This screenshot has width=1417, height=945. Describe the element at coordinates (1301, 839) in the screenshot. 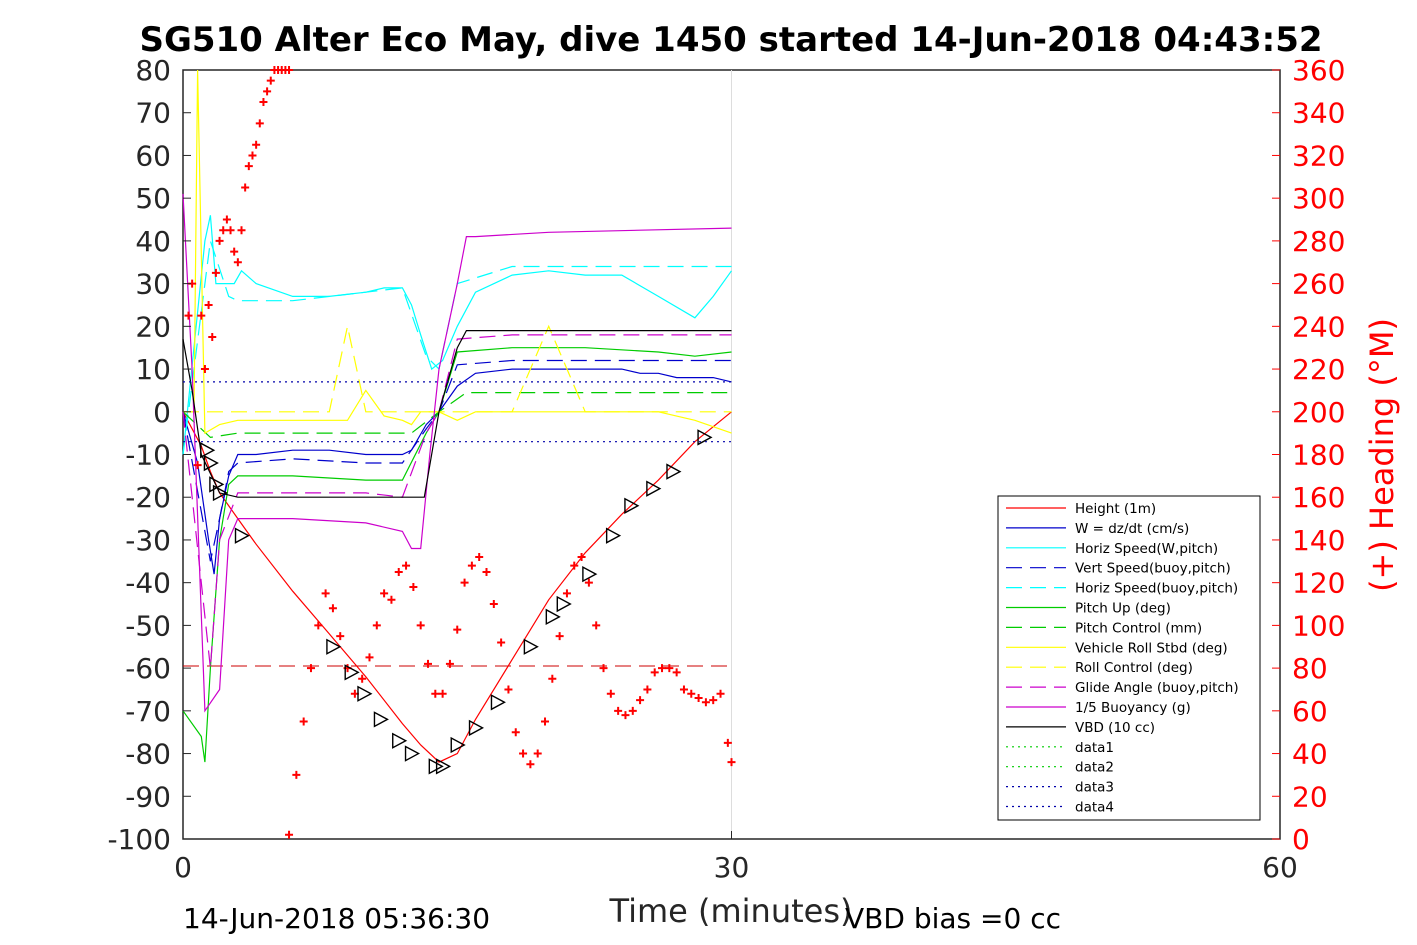

I see `y-right-tick-label: 0` at that location.